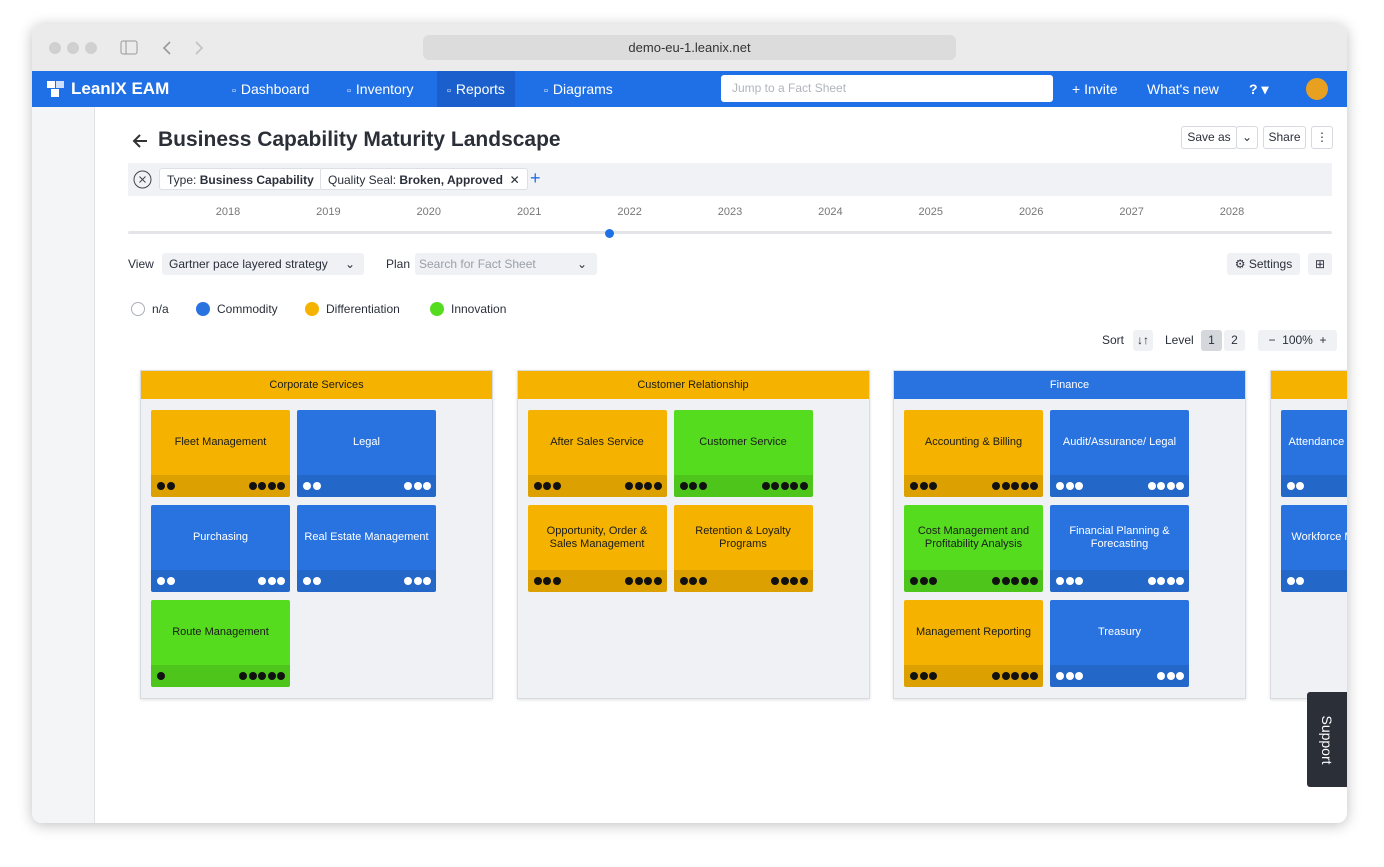 The width and height of the screenshot is (1384, 867). Describe the element at coordinates (220, 453) in the screenshot. I see `capability-card: Fleet Management` at that location.